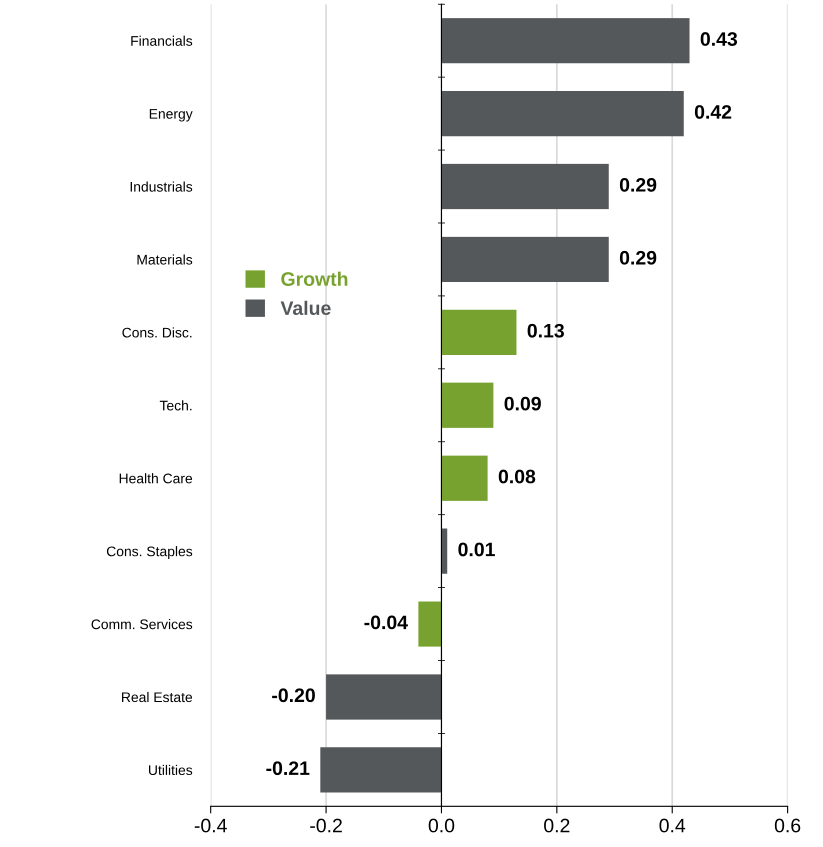  What do you see at coordinates (476, 549) in the screenshot?
I see `data-label: 0.01` at bounding box center [476, 549].